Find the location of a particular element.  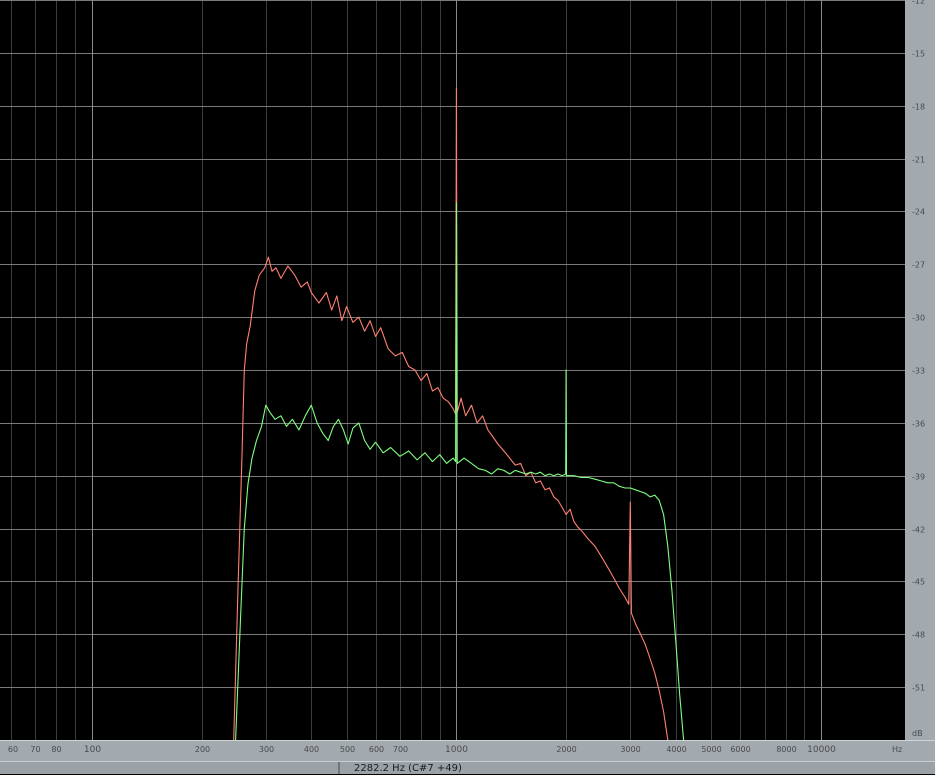

x-tick-label: 100 is located at coordinates (92, 750).